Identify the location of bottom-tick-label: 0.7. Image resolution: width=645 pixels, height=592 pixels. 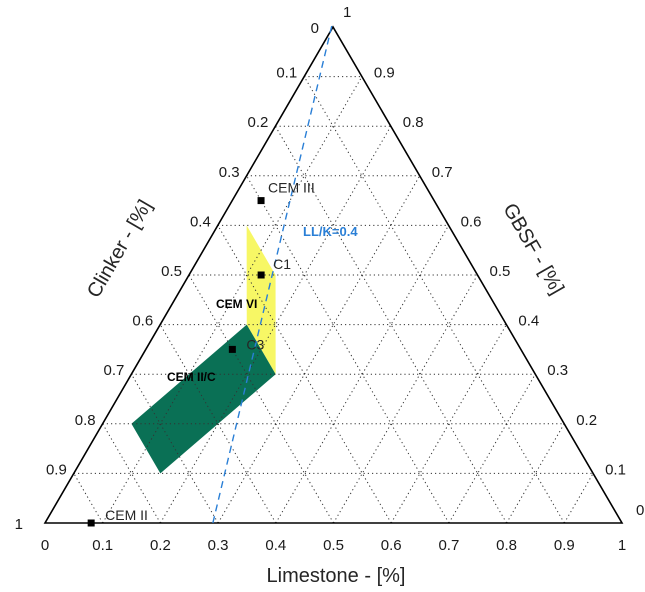
(448, 545).